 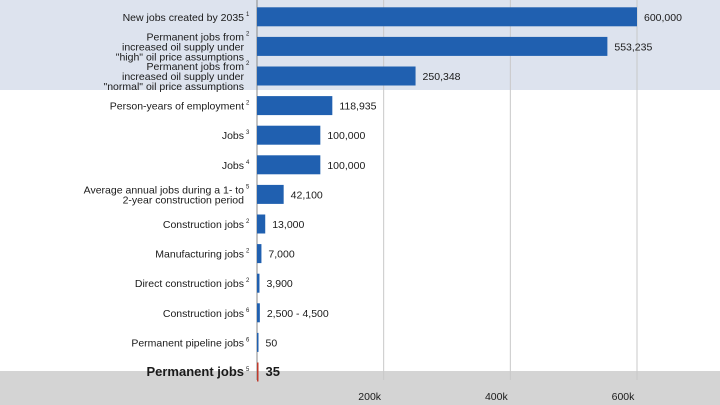 I want to click on category-label: Person-years of employment, so click(x=177, y=107).